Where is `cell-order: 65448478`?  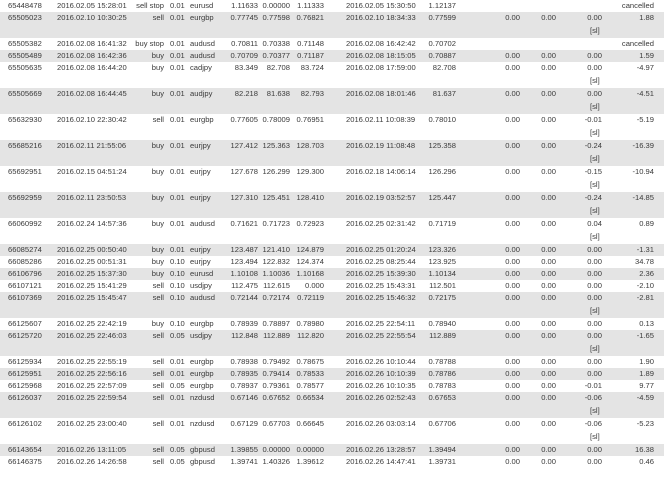 cell-order: 65448478 is located at coordinates (25, 5).